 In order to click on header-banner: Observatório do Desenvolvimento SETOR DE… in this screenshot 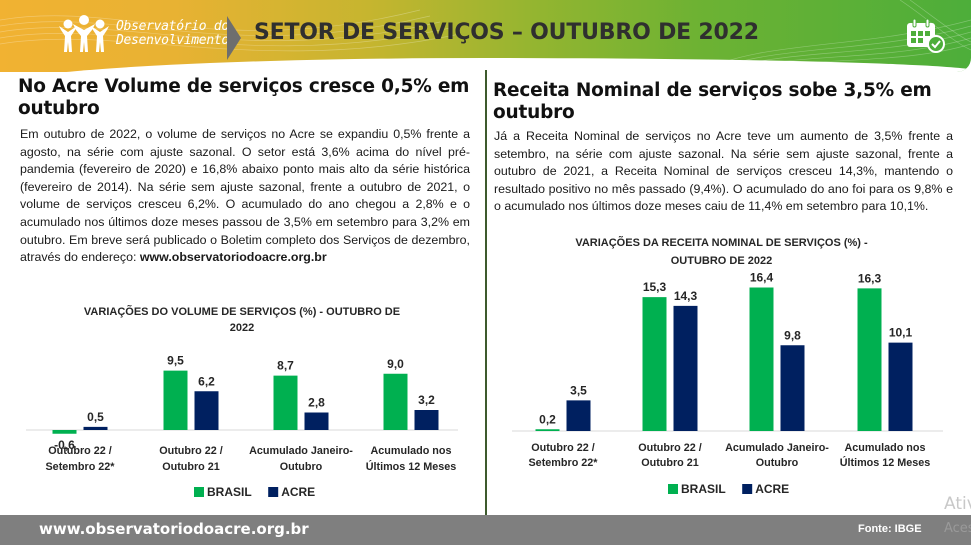, I will do `click(485, 36)`.